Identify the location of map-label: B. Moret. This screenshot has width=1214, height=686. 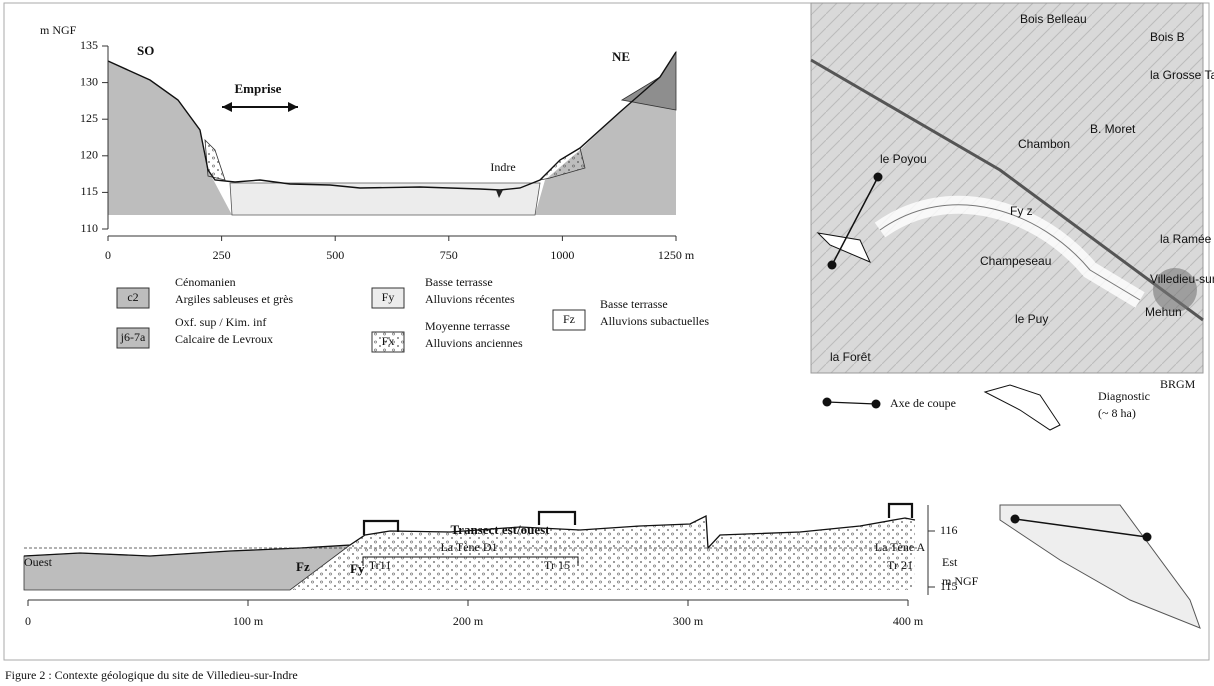
(1113, 129).